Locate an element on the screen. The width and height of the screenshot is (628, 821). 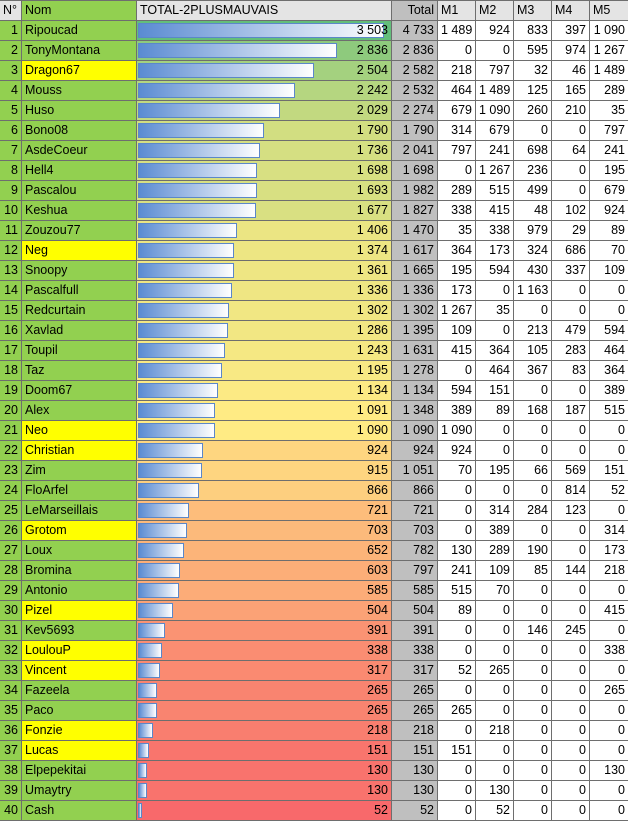
score-cell: 585 is located at coordinates (264, 590).